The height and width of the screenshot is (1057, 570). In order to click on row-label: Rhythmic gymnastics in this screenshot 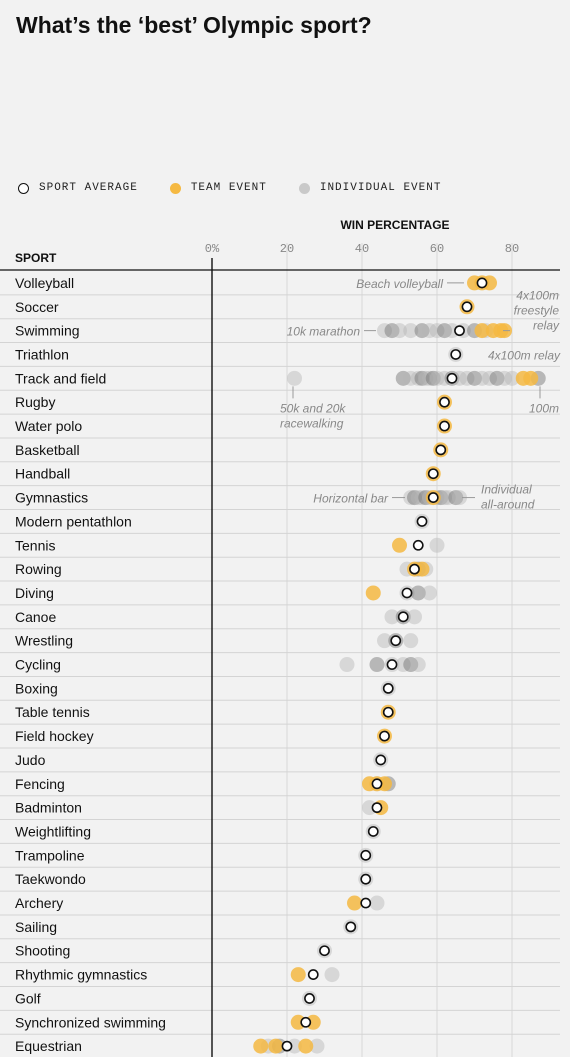, I will do `click(81, 975)`.